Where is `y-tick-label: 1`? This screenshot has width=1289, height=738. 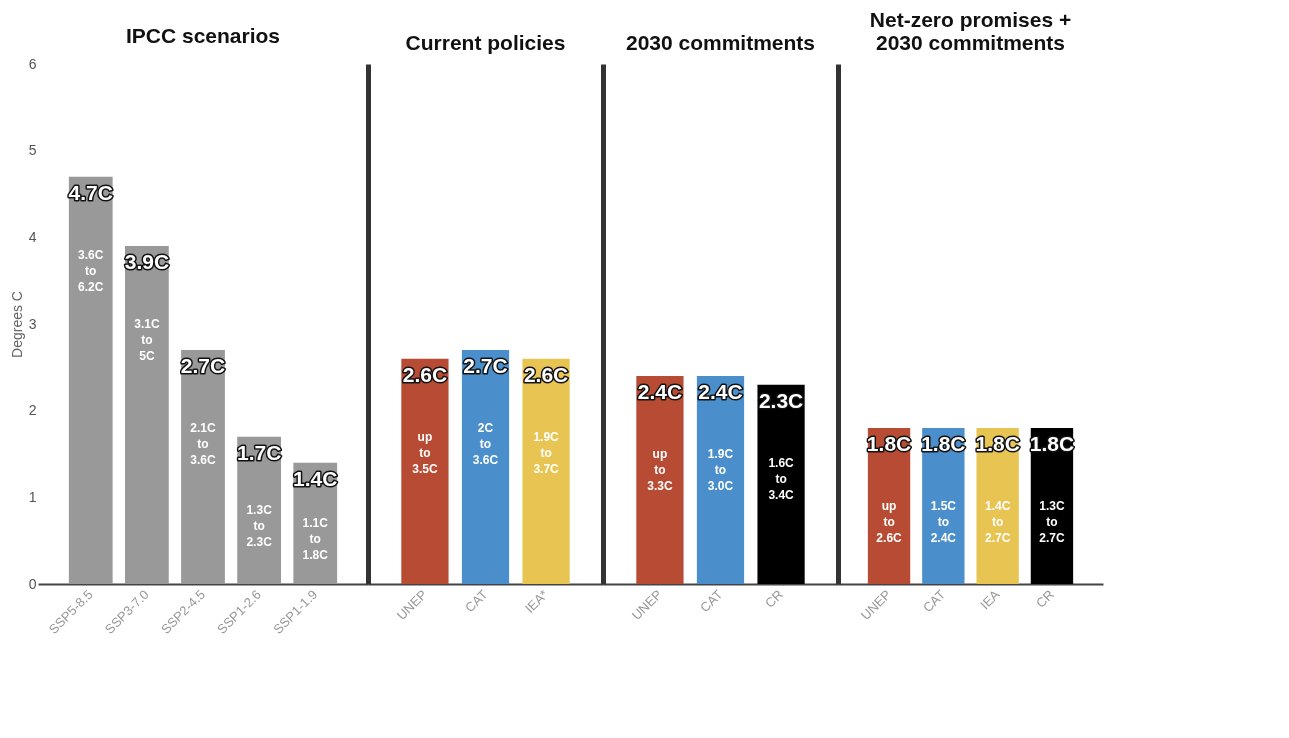
y-tick-label: 1 is located at coordinates (32, 496).